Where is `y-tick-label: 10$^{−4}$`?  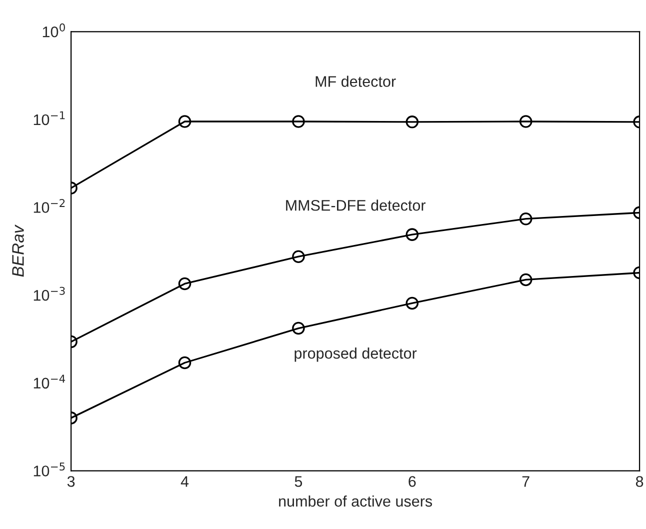
y-tick-label: 10$^{−4}$ is located at coordinates (50, 381).